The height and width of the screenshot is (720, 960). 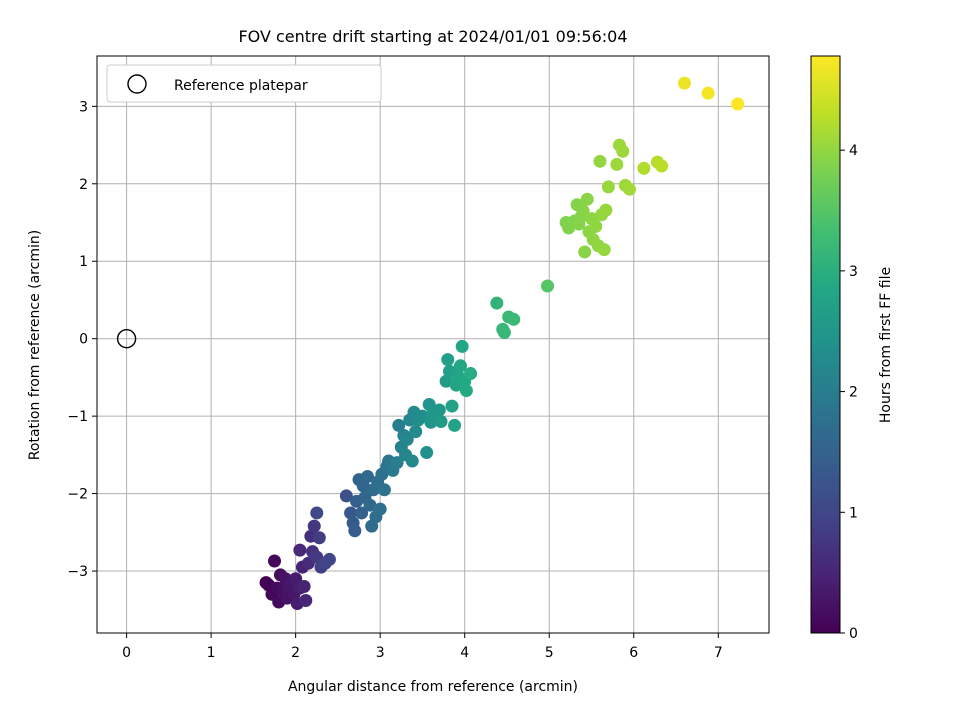 I want to click on colorbar-tick-label: 2, so click(x=853, y=393).